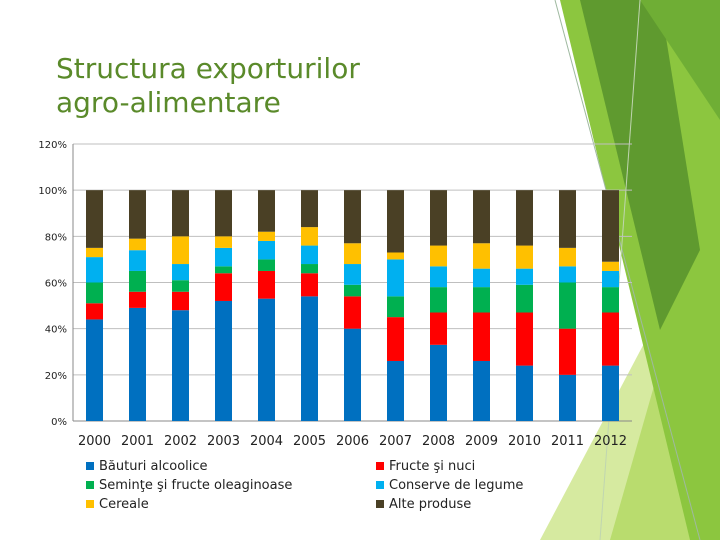 This screenshot has width=720, height=540. I want to click on bar-segment-2011-s1, so click(567, 351).